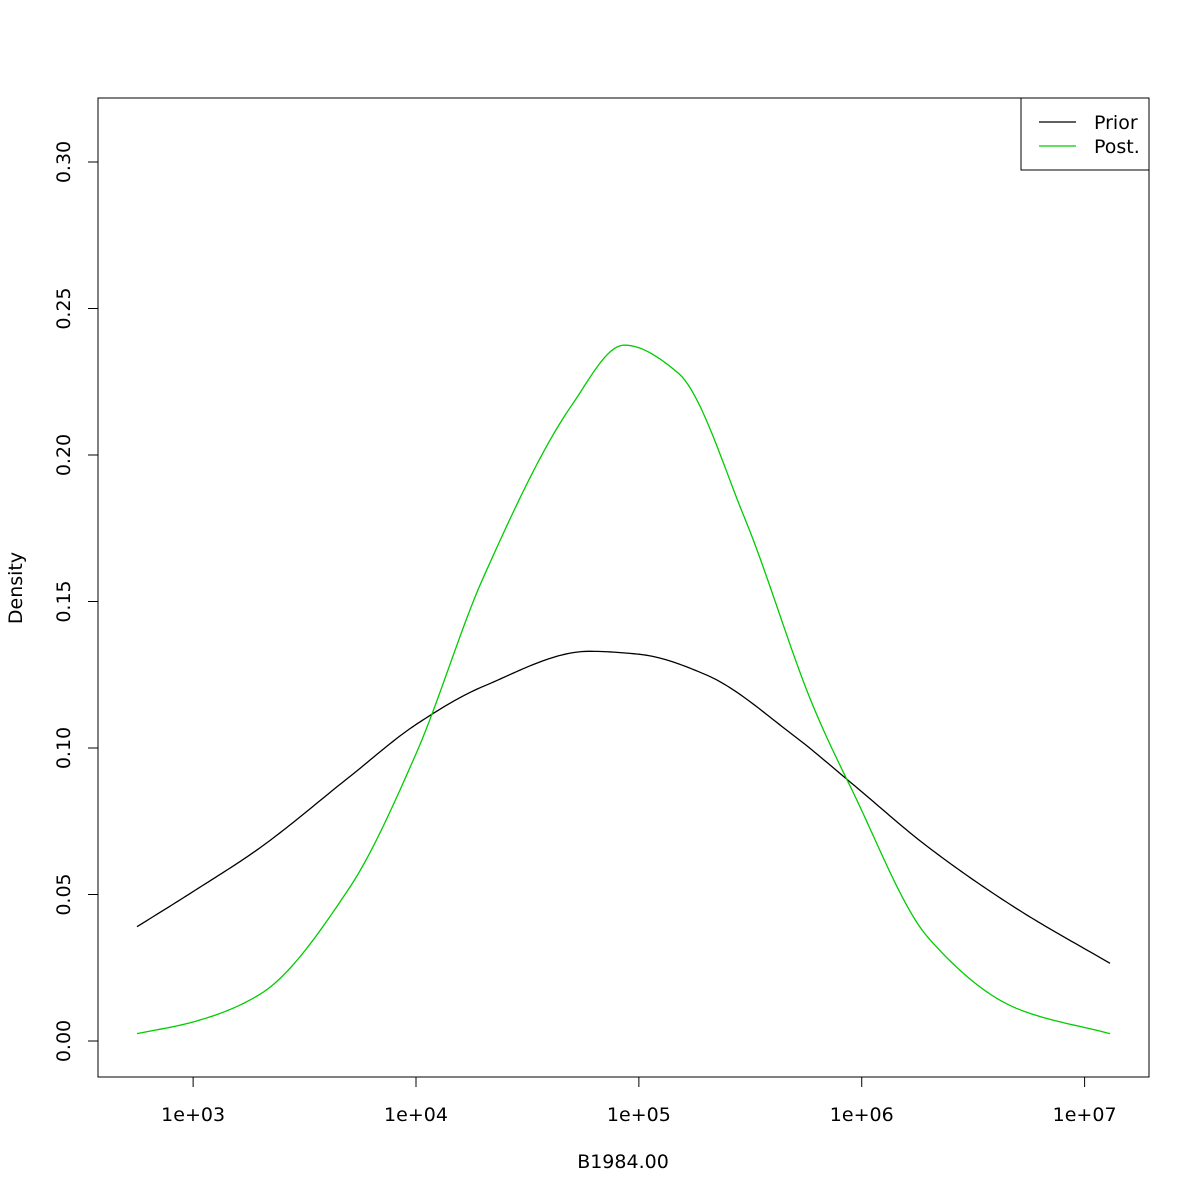  What do you see at coordinates (1085, 1115) in the screenshot?
I see `x-tick-label: 1e+07` at bounding box center [1085, 1115].